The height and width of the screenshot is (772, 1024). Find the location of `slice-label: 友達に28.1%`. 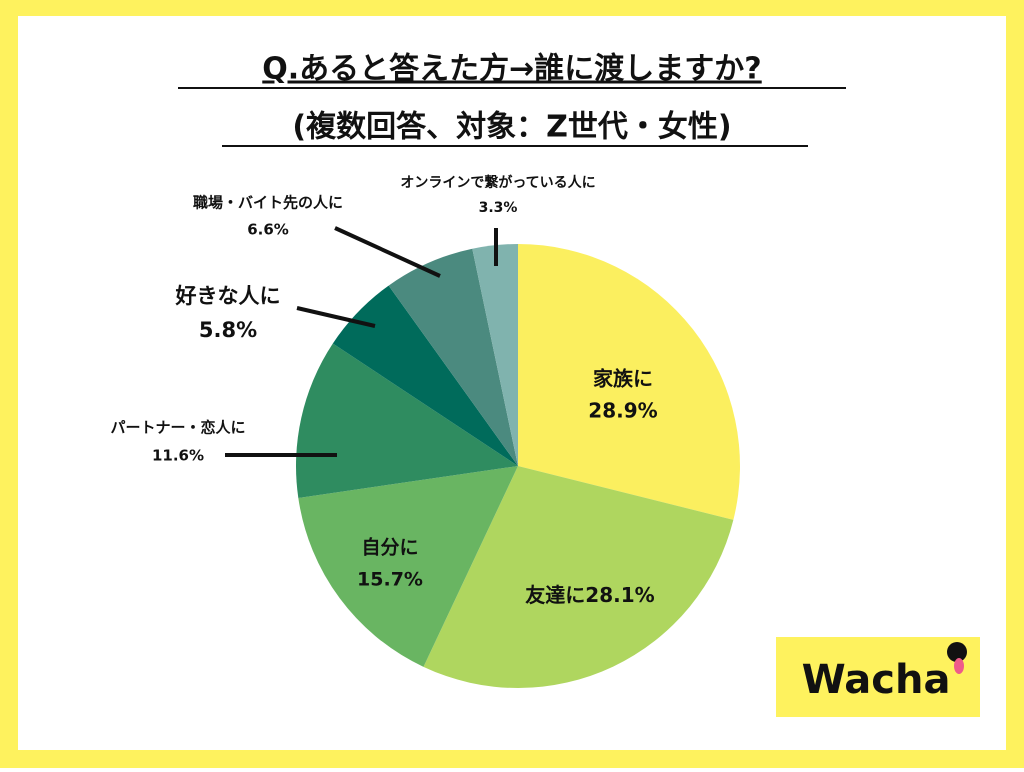

slice-label: 友達に28.1% is located at coordinates (589, 595).